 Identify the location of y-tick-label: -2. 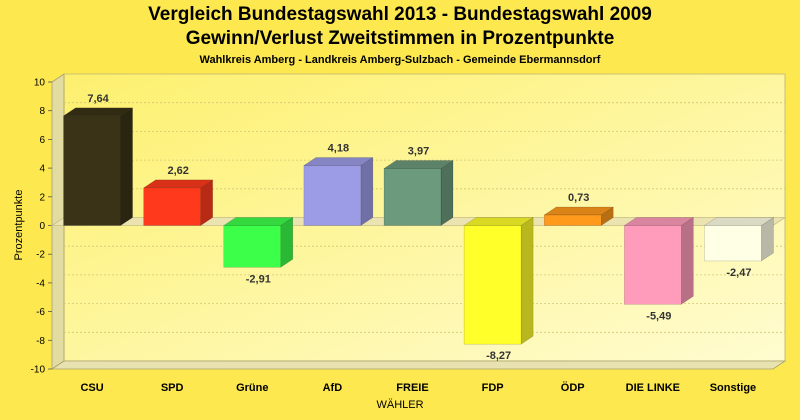
(40, 255).